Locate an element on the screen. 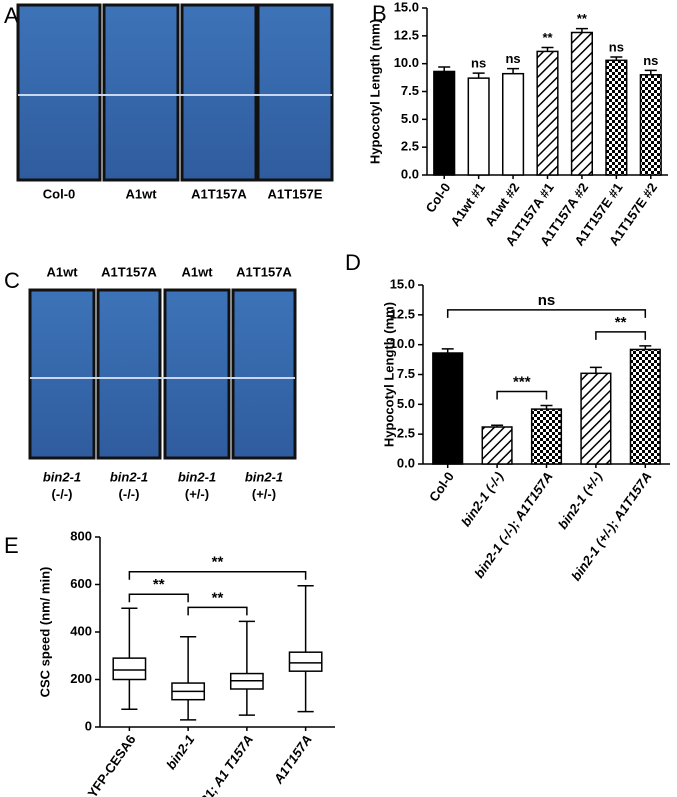 This screenshot has width=677, height=797. x-tick-label: A1T157A is located at coordinates (292, 759).